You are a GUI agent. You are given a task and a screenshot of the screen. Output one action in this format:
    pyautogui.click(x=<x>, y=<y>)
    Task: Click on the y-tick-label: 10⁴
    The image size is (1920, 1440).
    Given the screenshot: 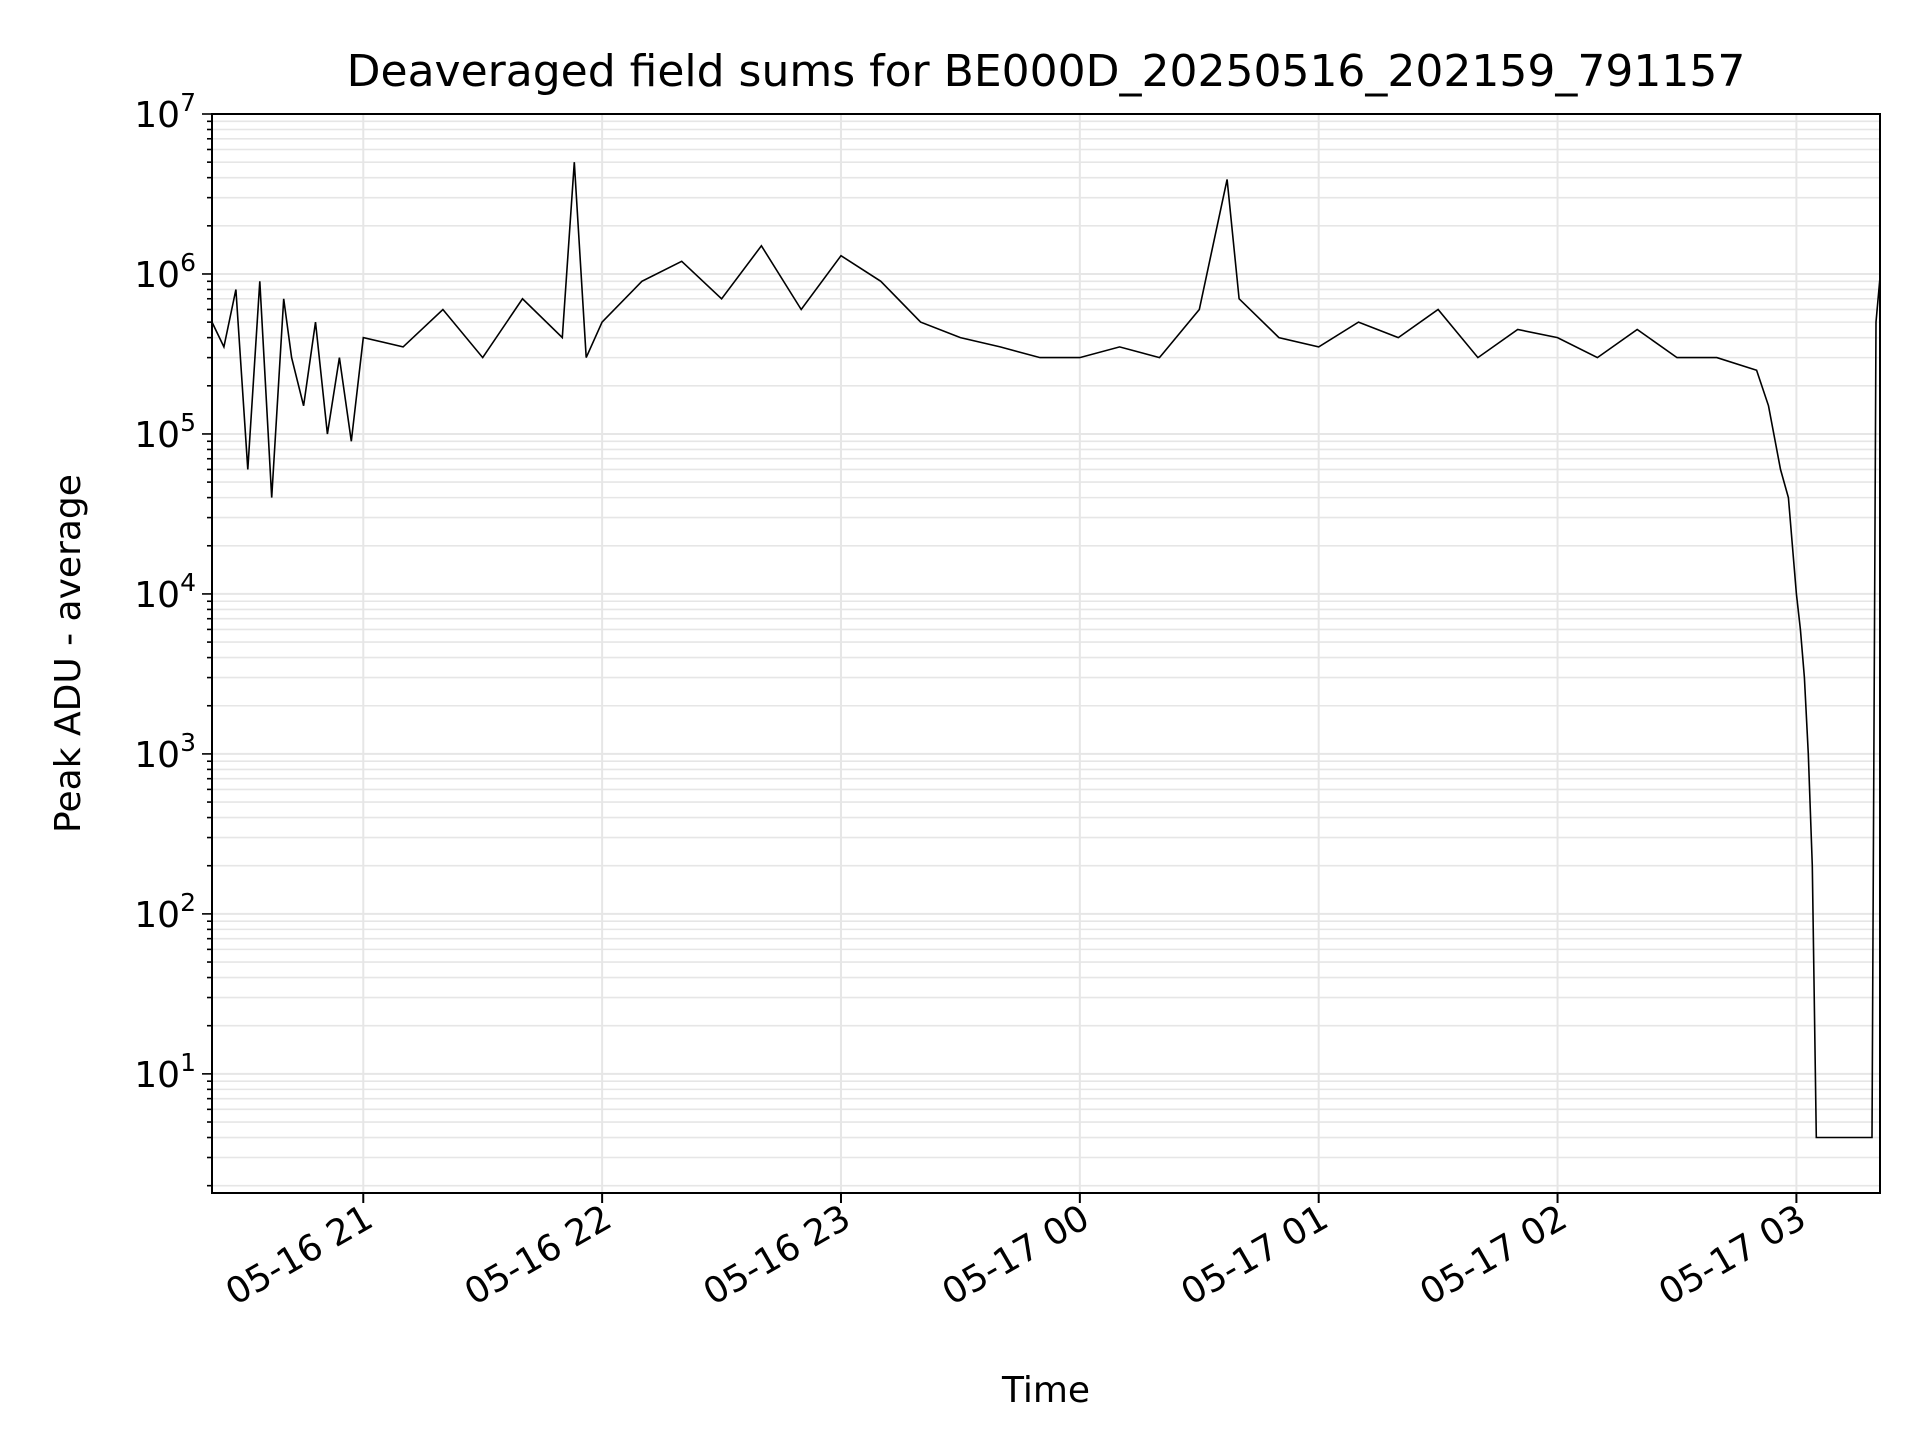 What is the action you would take?
    pyautogui.click(x=165, y=592)
    